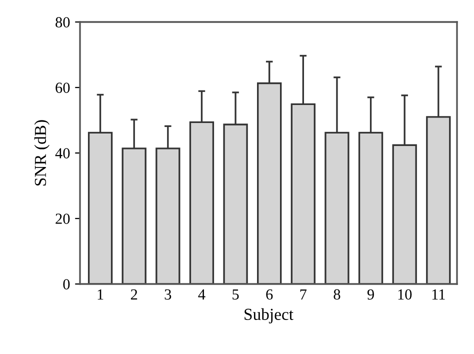 The height and width of the screenshot is (354, 474). I want to click on y-tick-label: 0, so click(66, 284).